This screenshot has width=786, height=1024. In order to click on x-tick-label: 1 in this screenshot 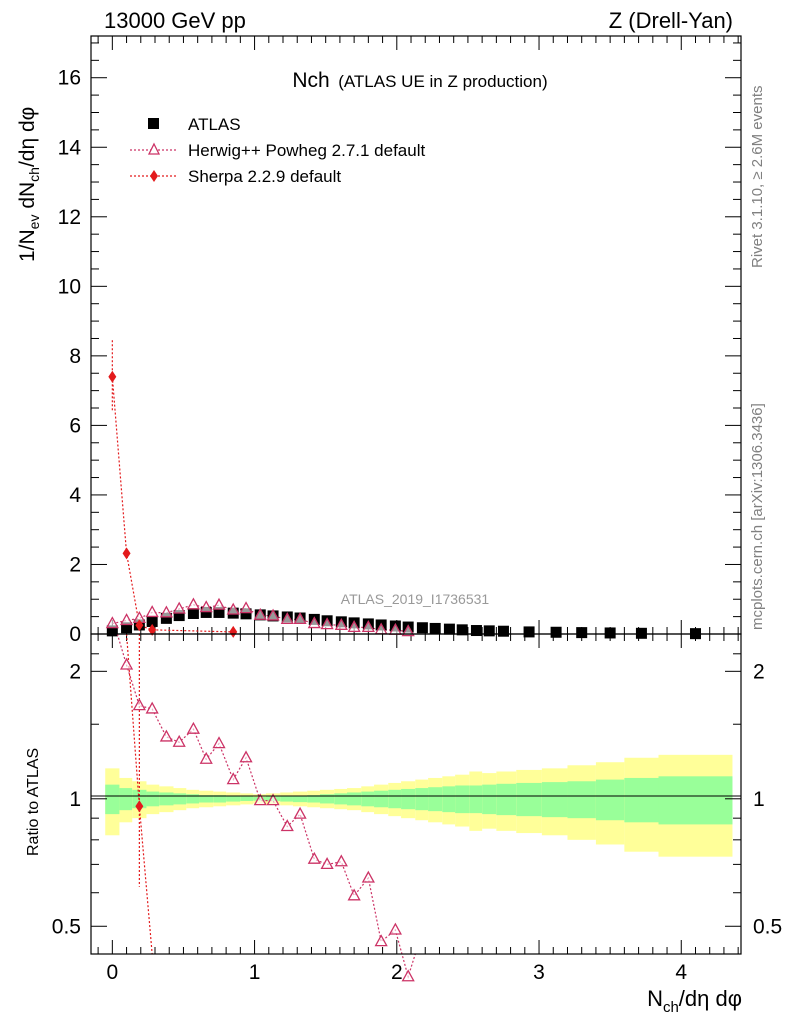, I will do `click(255, 972)`.